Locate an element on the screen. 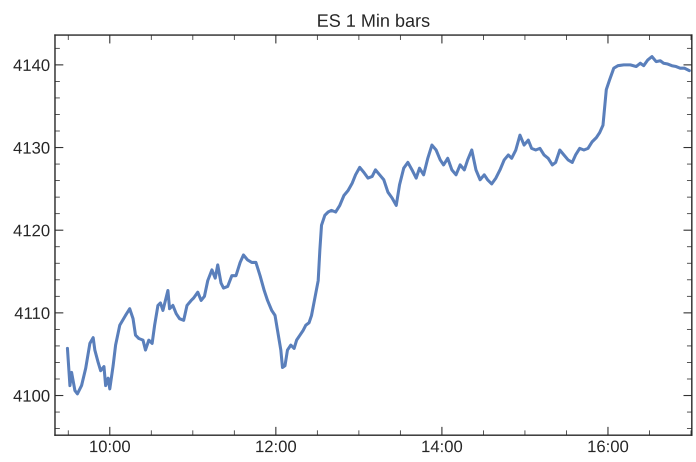  y-tick-label: 4130 is located at coordinates (31, 148).